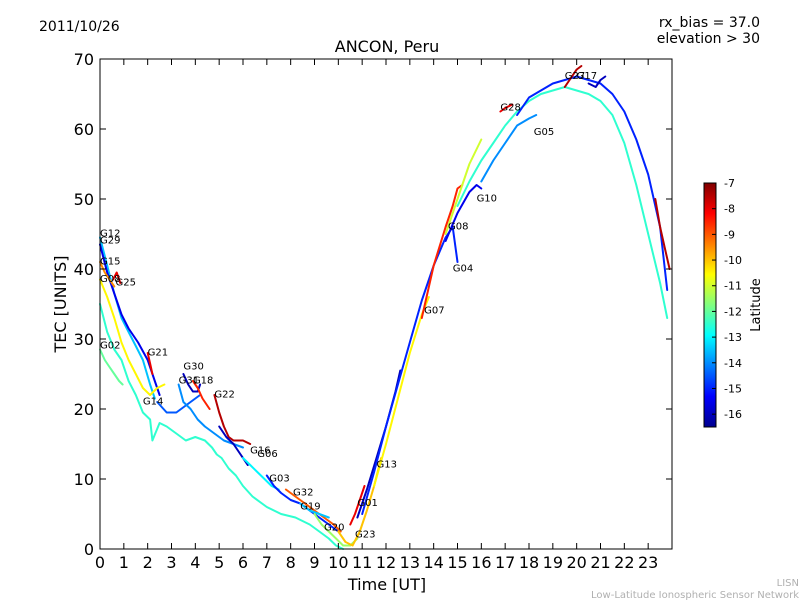 The height and width of the screenshot is (600, 800). I want to click on x-tick-label: 11, so click(362, 562).